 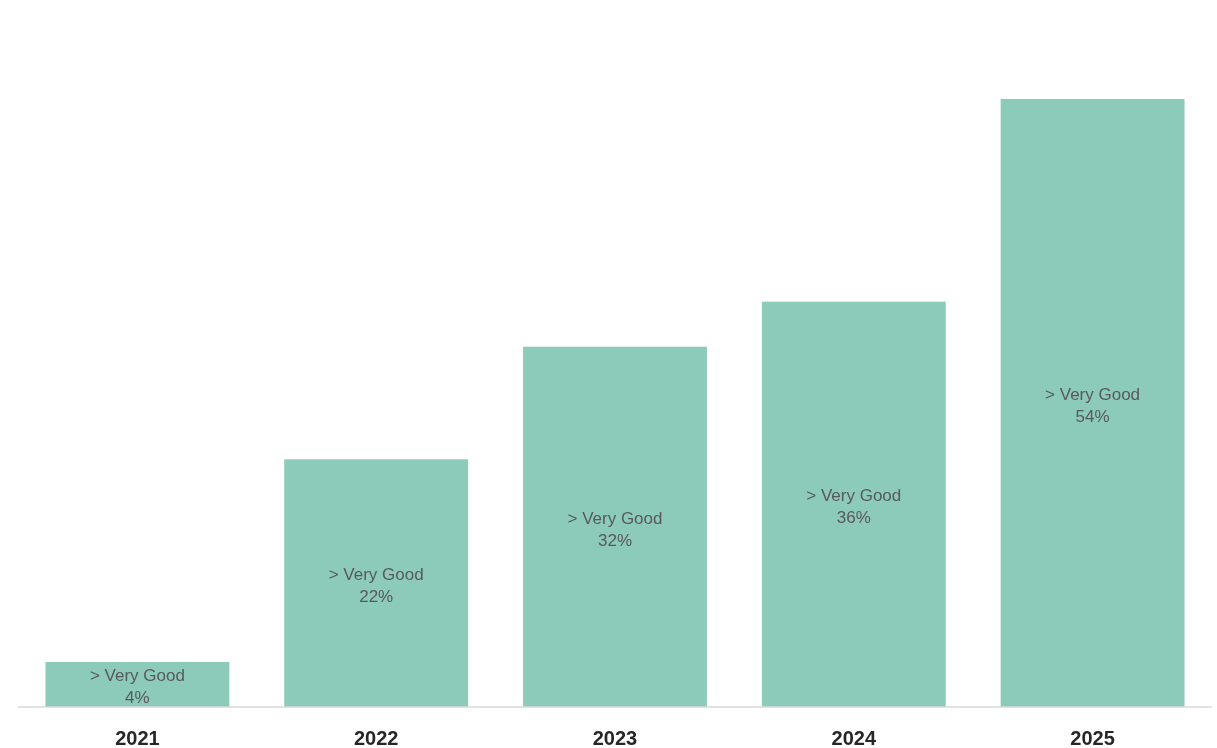 I want to click on series-label: > Very Good, so click(x=137, y=676).